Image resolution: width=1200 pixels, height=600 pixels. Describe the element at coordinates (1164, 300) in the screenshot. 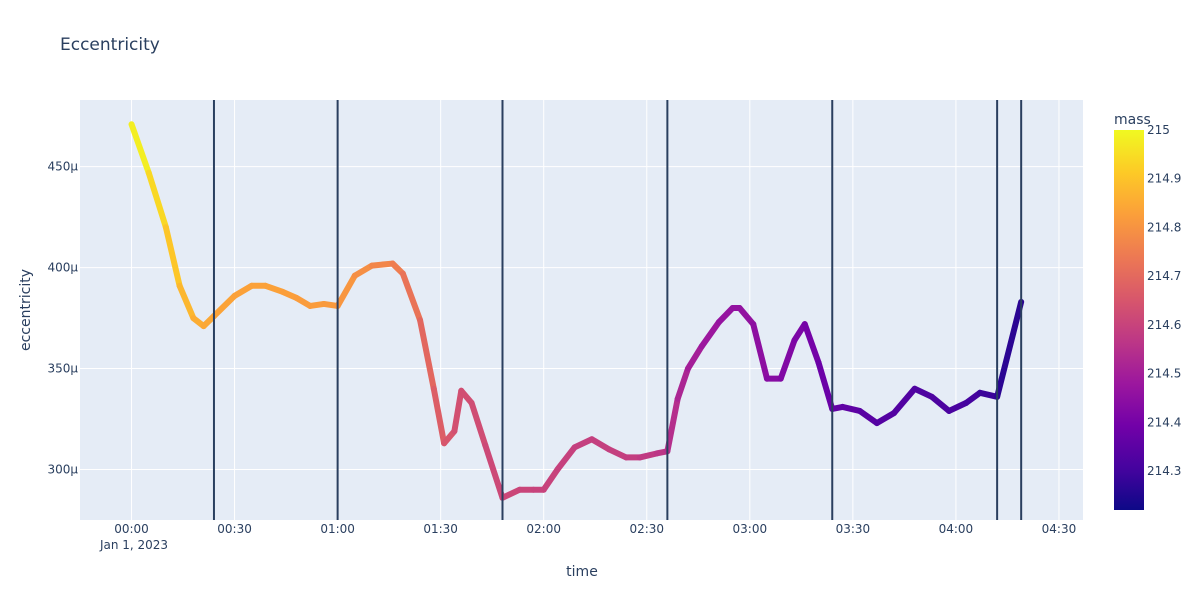

I see `colorbar-ticks: 214.3 214.4 214.5 214.6 214.7 214.8 214.9 215` at that location.